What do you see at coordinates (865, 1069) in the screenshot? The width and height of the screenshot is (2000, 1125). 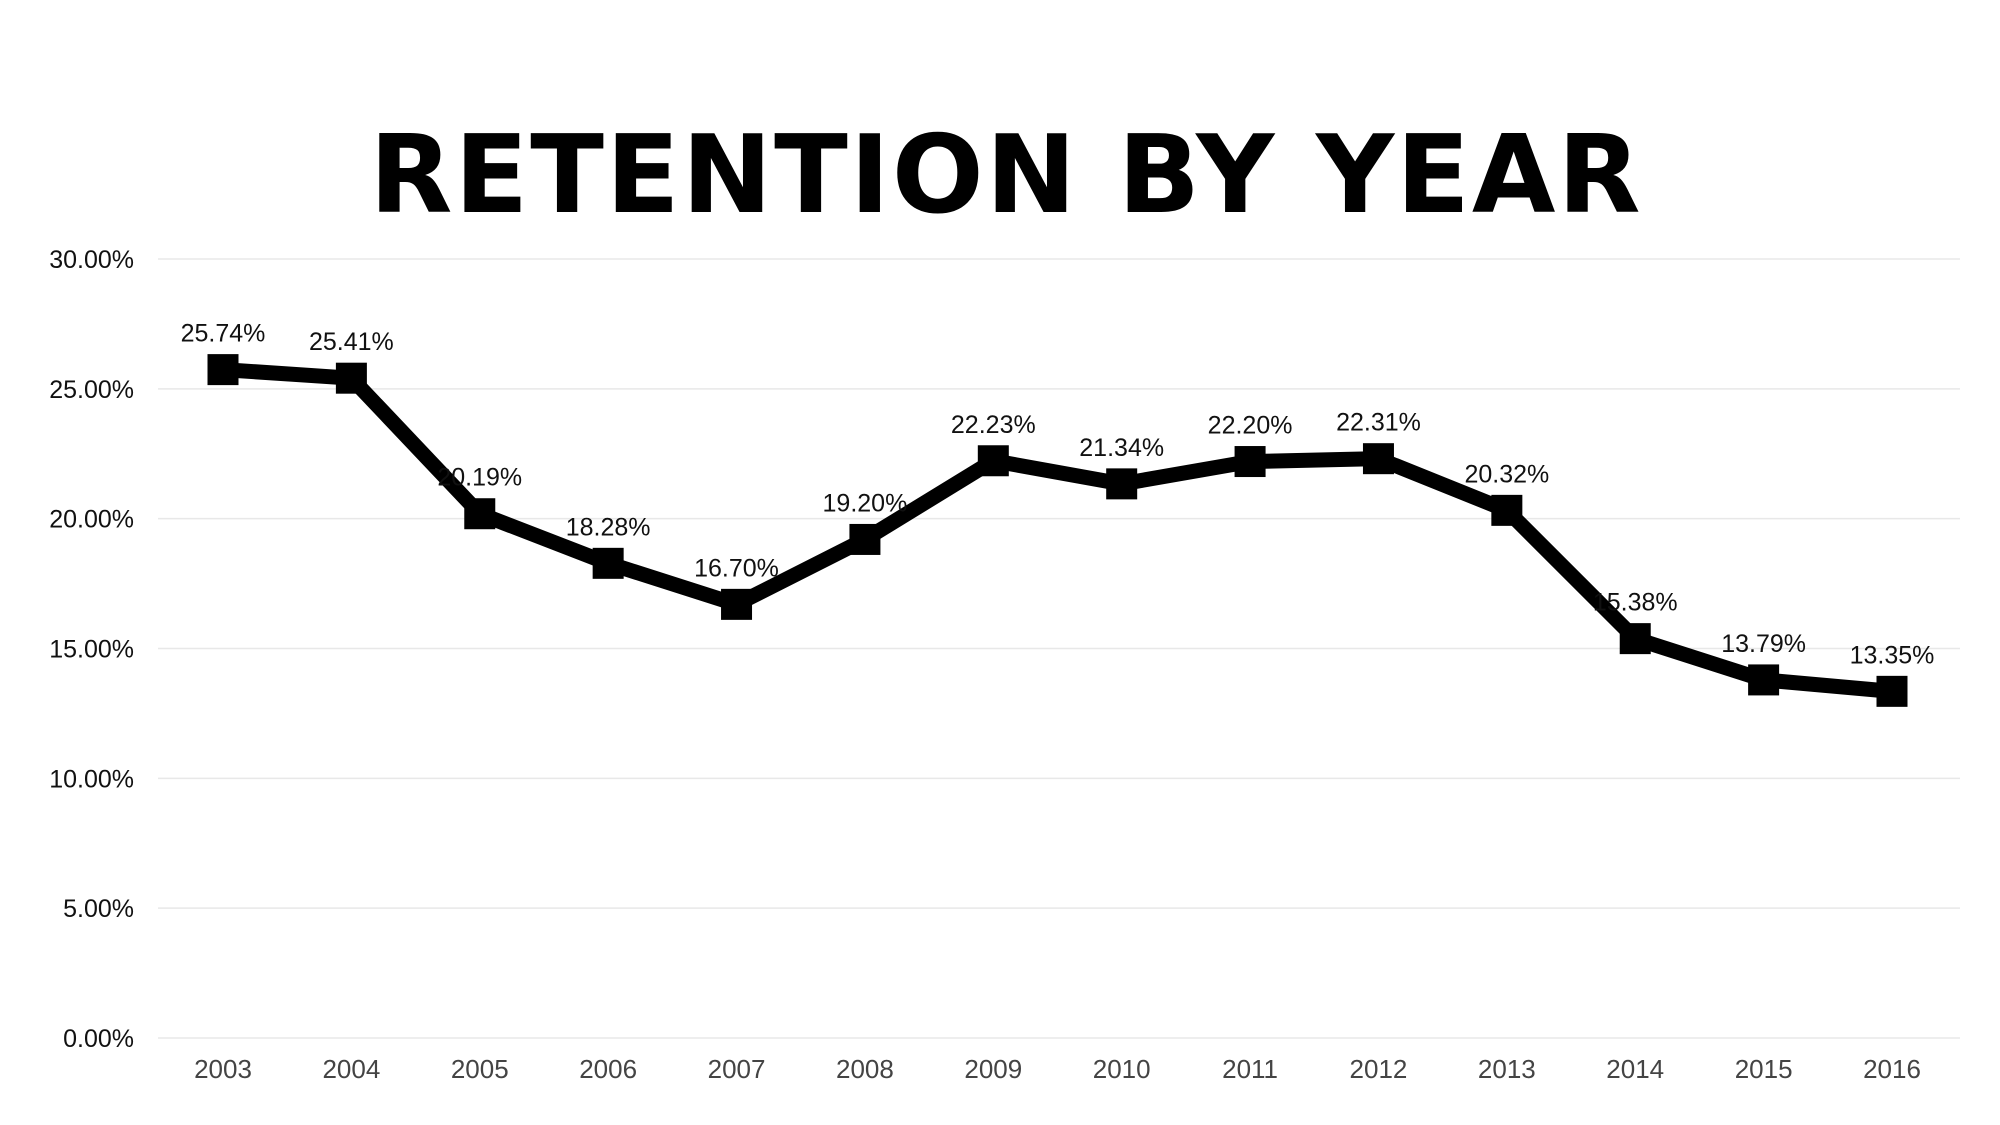 I see `x-tick-label: 2008` at bounding box center [865, 1069].